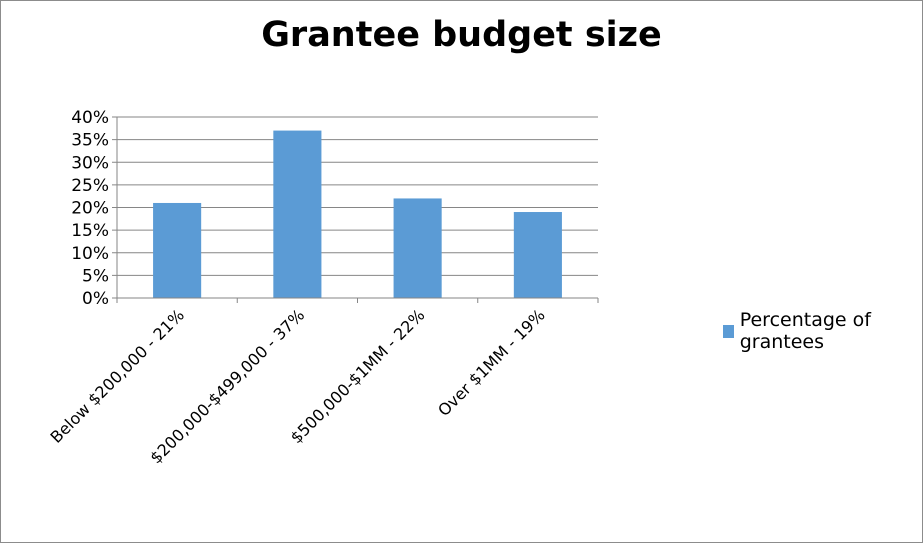  What do you see at coordinates (95, 299) in the screenshot?
I see `y-tick-label: 0%` at bounding box center [95, 299].